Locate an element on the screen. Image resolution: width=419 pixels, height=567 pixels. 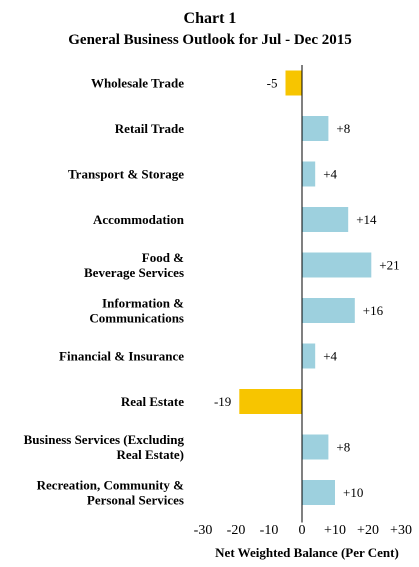
category-label: Recreation, Community & is located at coordinates (111, 485).